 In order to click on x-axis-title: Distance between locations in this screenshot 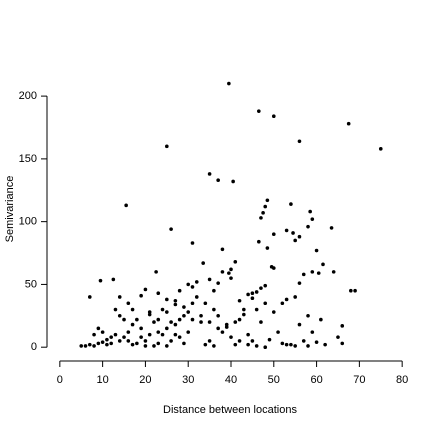, I will do `click(230, 410)`.